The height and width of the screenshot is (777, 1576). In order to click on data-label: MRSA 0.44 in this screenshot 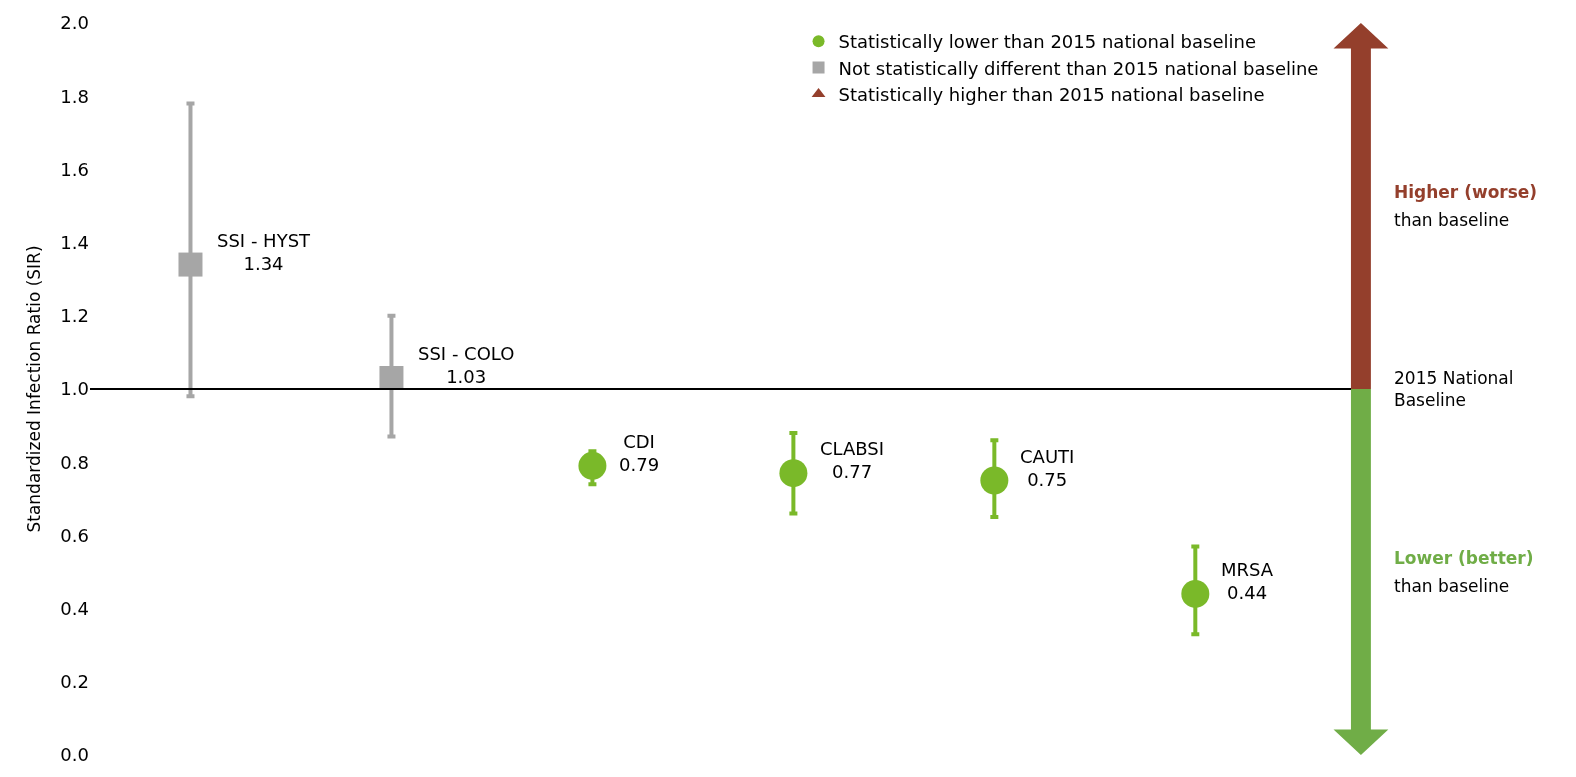, I will do `click(1247, 581)`.